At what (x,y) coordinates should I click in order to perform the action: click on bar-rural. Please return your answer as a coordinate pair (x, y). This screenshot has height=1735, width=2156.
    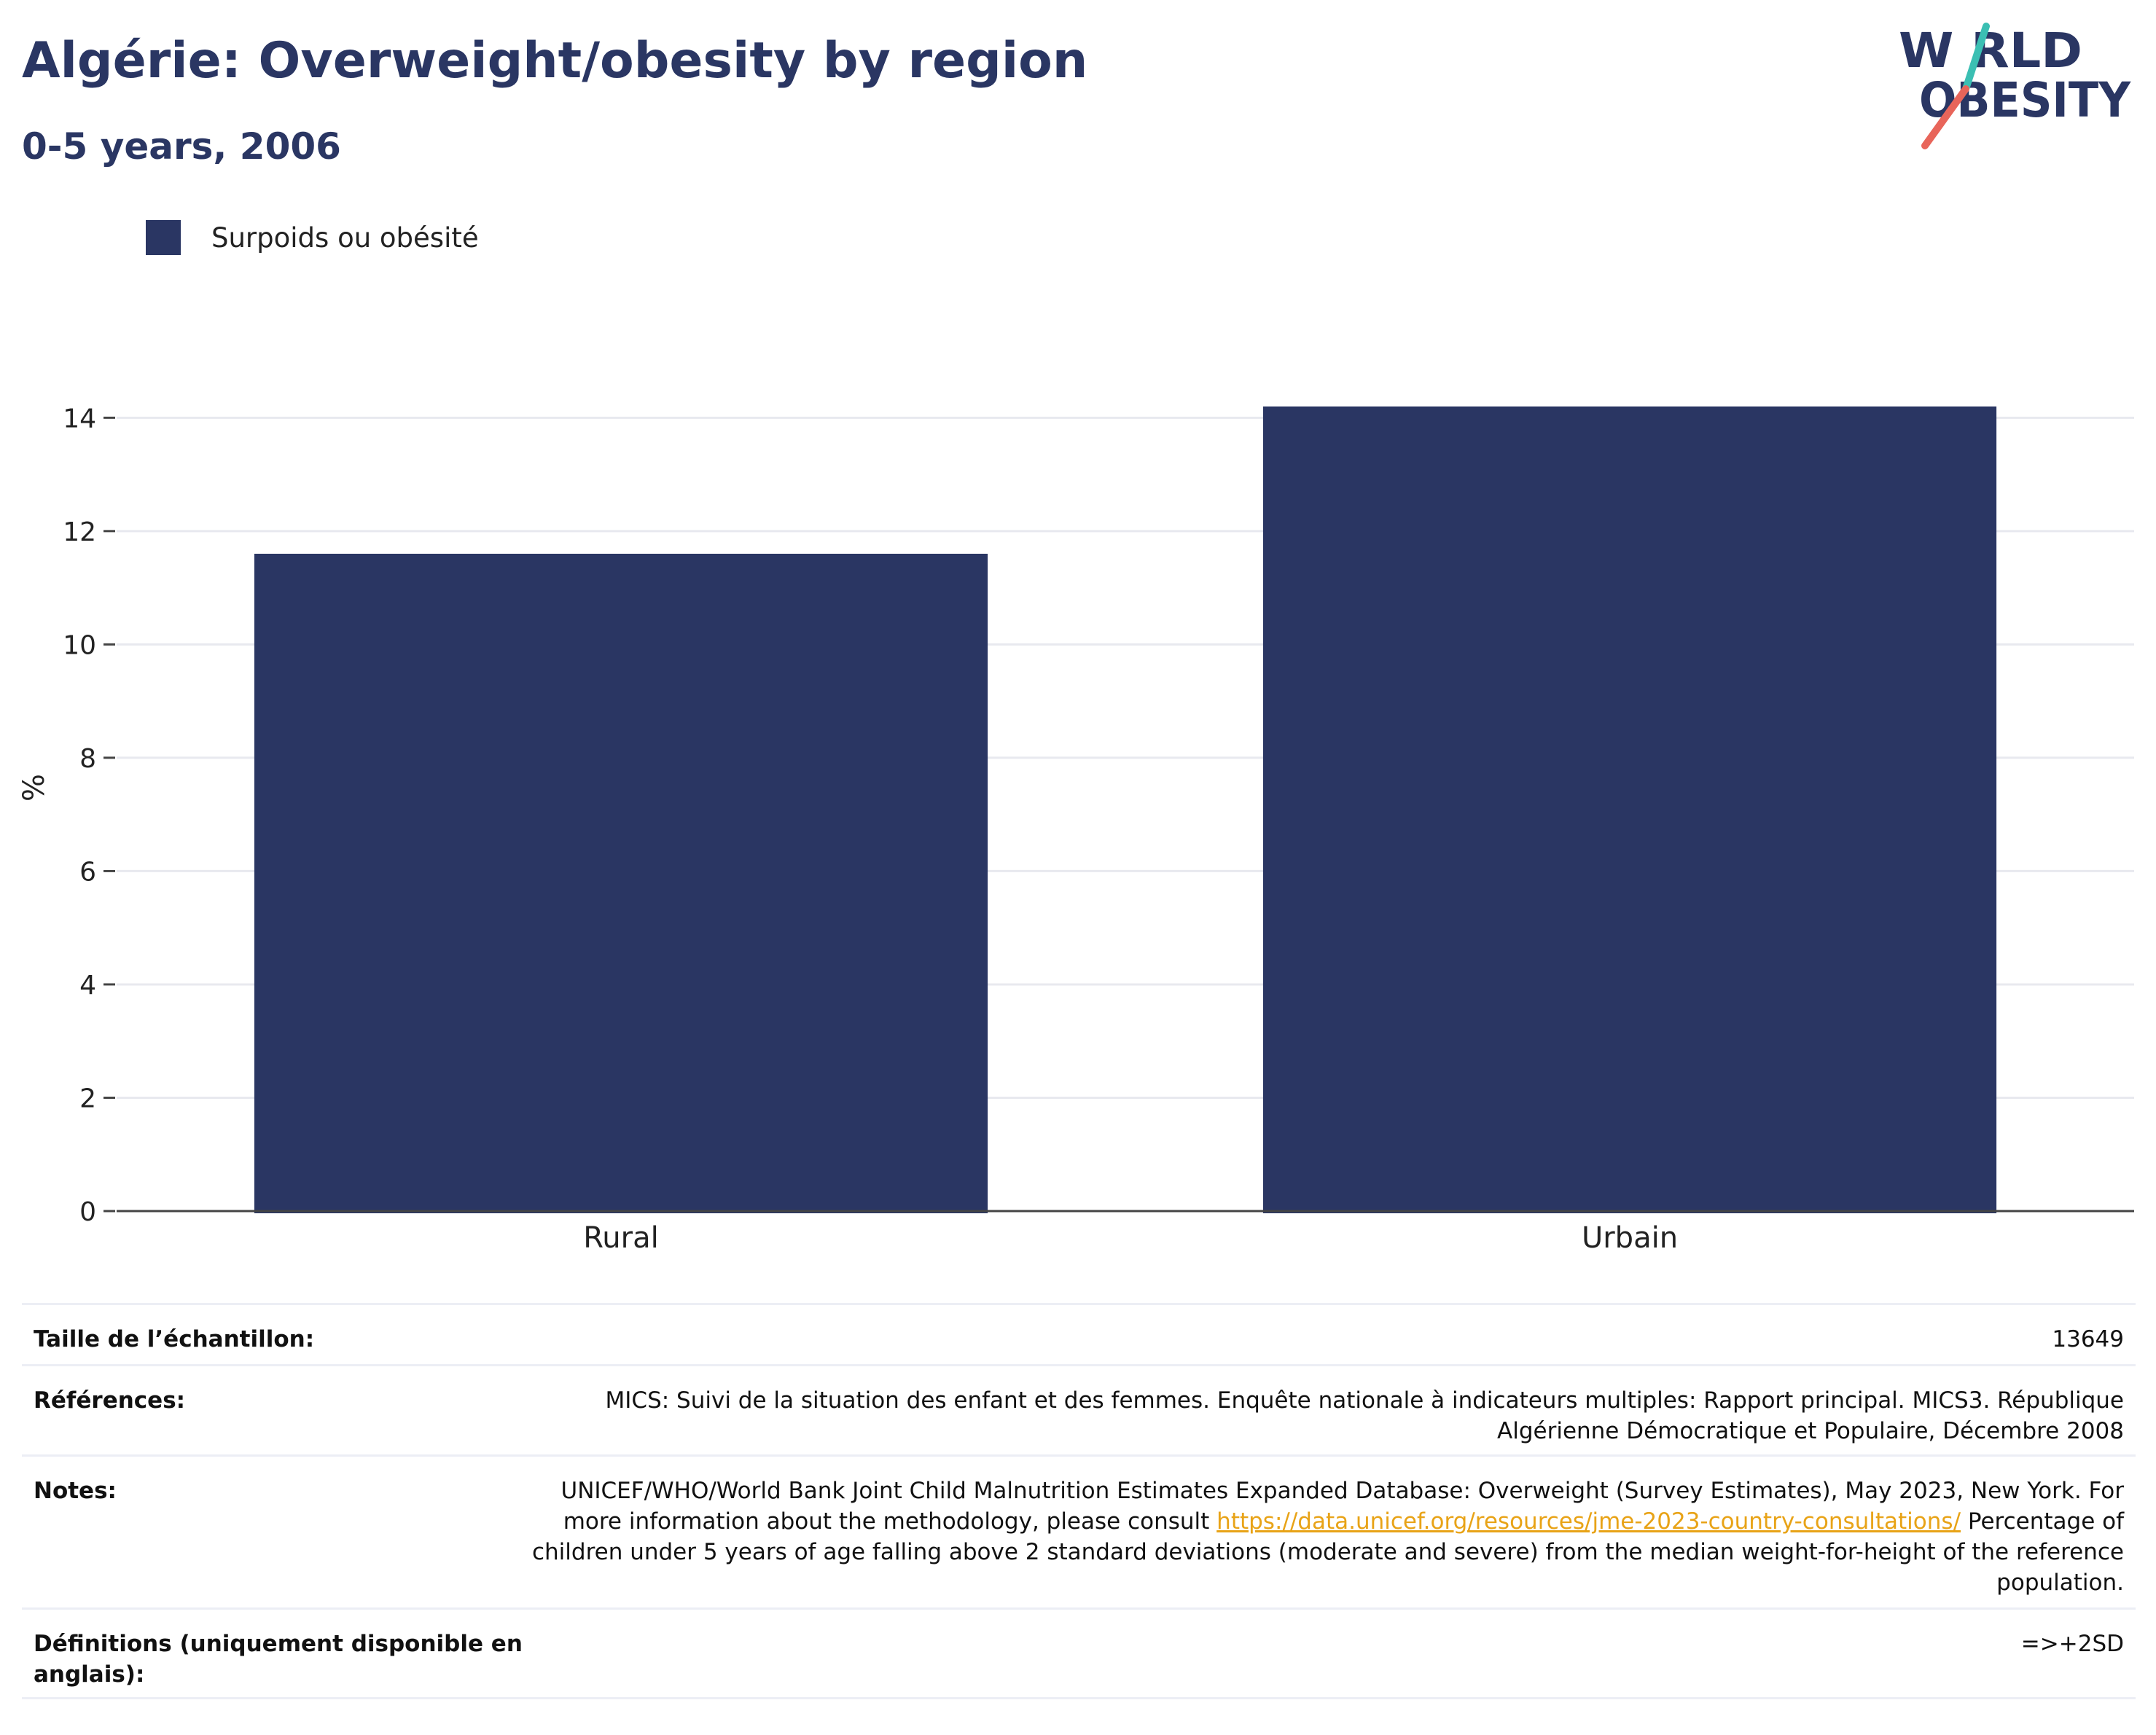
    Looking at the image, I should click on (621, 883).